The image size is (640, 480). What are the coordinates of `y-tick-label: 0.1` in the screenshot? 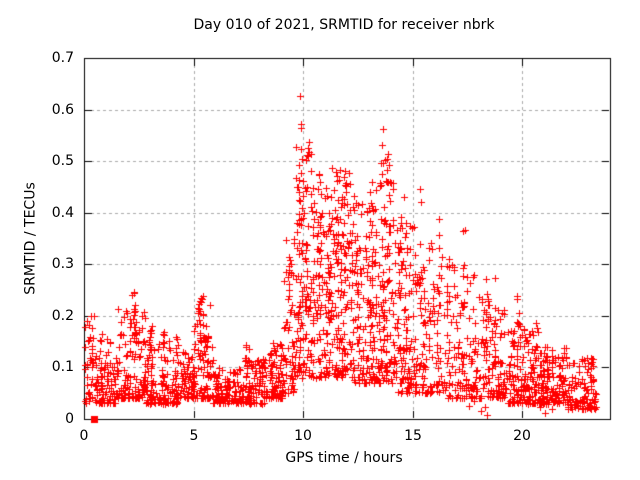 It's located at (62, 367).